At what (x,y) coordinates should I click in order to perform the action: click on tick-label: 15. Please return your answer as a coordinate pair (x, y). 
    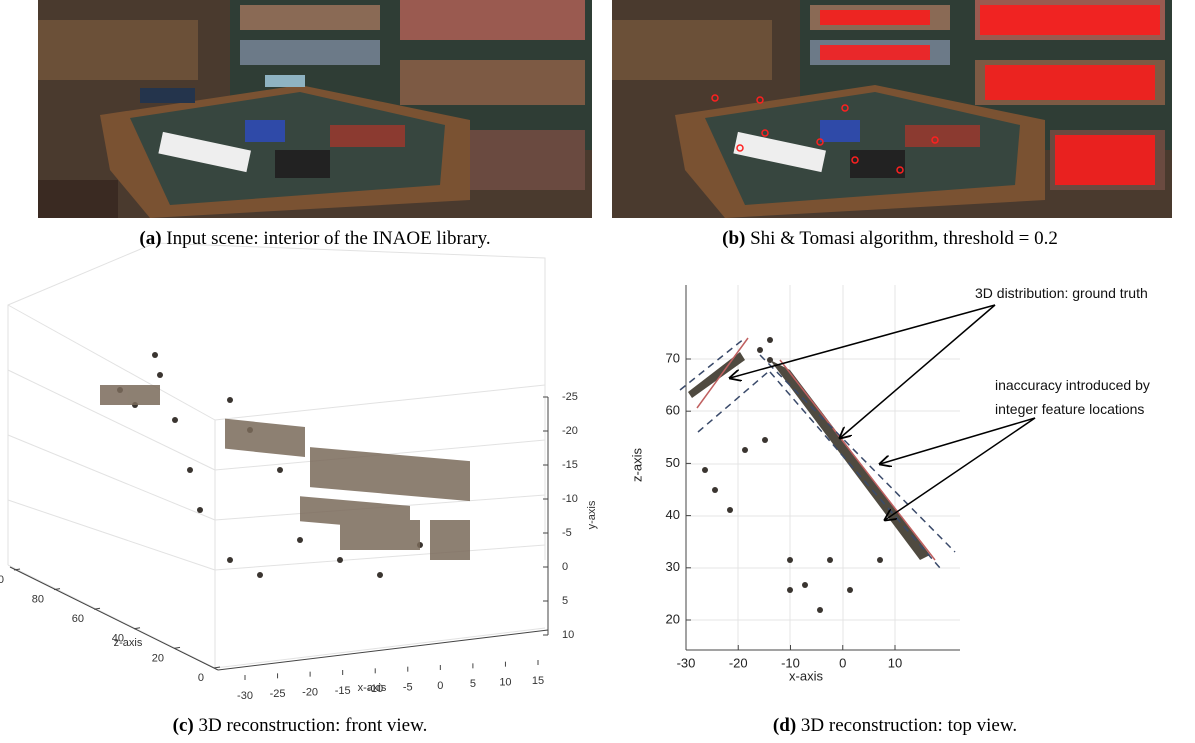
    Looking at the image, I should click on (538, 681).